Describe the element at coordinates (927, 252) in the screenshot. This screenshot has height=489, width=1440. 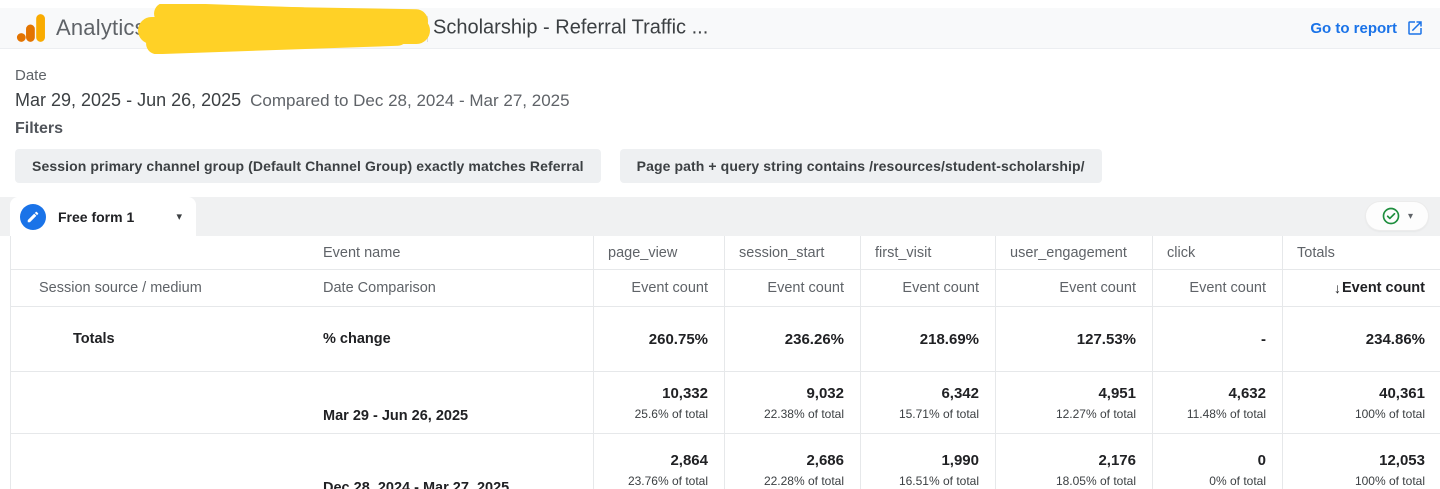
I see `col-header-first-visit: first_visit` at that location.